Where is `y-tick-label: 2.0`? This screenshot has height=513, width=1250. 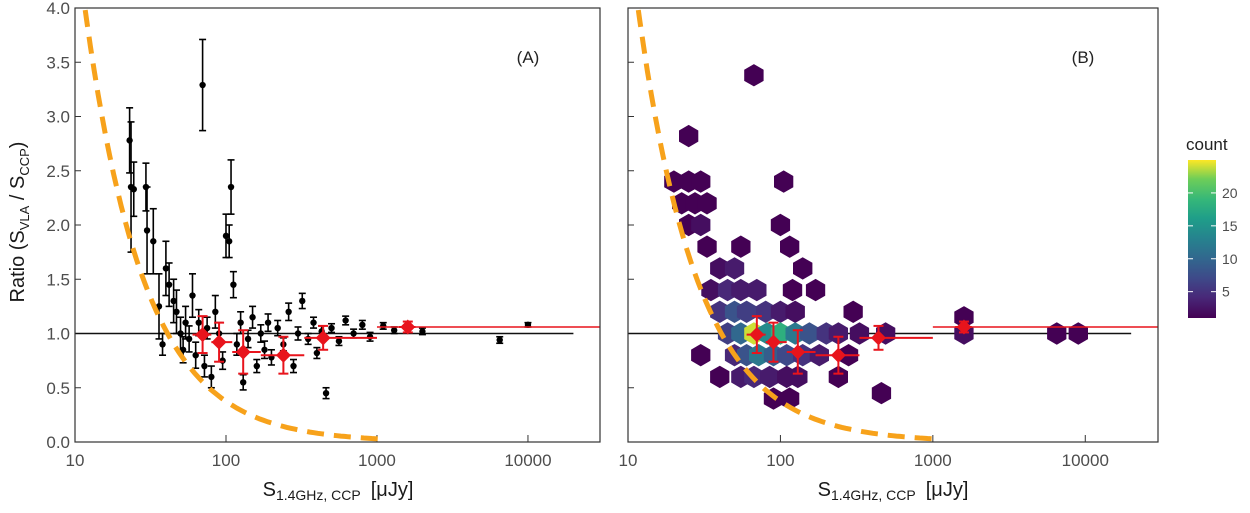 y-tick-label: 2.0 is located at coordinates (58, 225).